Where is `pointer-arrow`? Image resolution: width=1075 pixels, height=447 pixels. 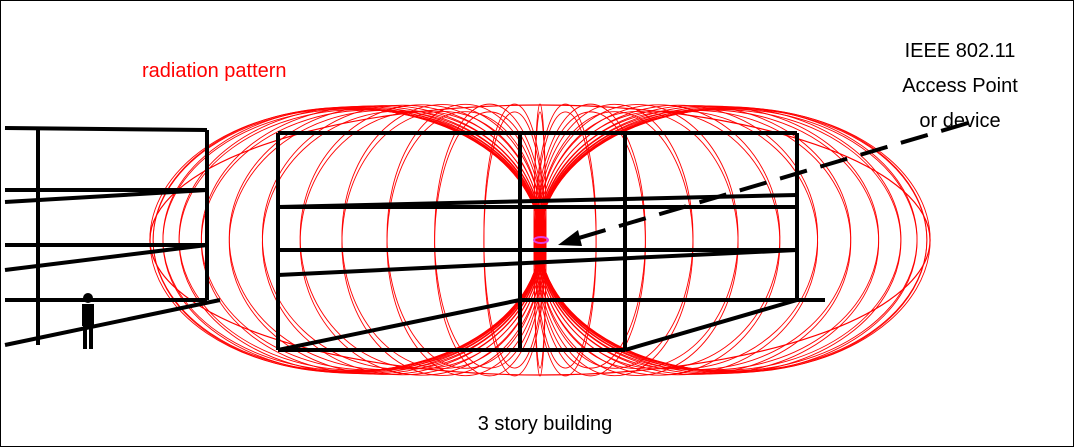 pointer-arrow is located at coordinates (770, 181).